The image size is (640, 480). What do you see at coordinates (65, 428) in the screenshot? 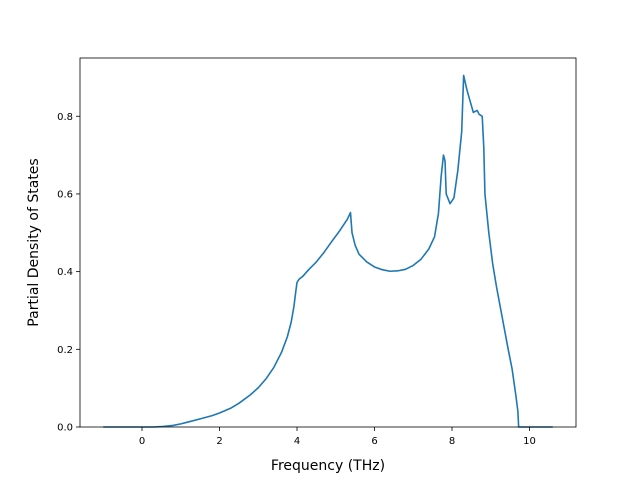
I see `y-tick-label: 0.0` at bounding box center [65, 428].